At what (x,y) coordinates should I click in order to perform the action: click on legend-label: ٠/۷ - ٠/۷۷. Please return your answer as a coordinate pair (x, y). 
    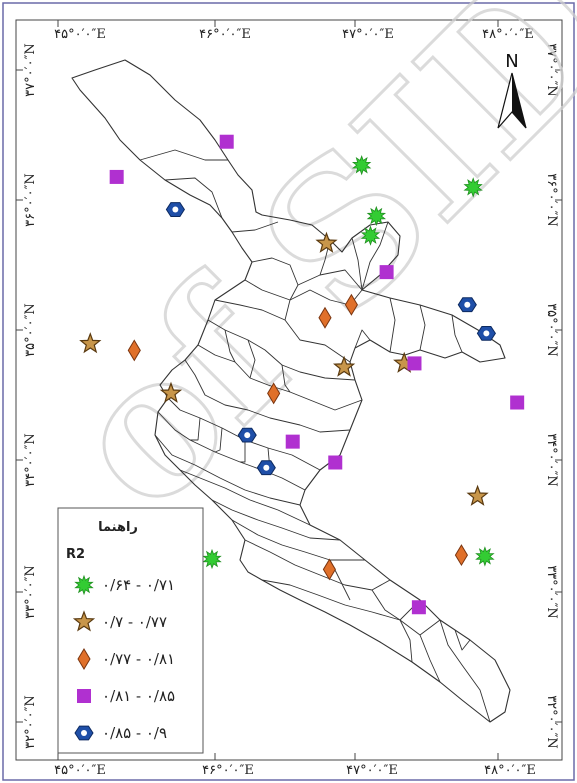
    Looking at the image, I should click on (134, 622).